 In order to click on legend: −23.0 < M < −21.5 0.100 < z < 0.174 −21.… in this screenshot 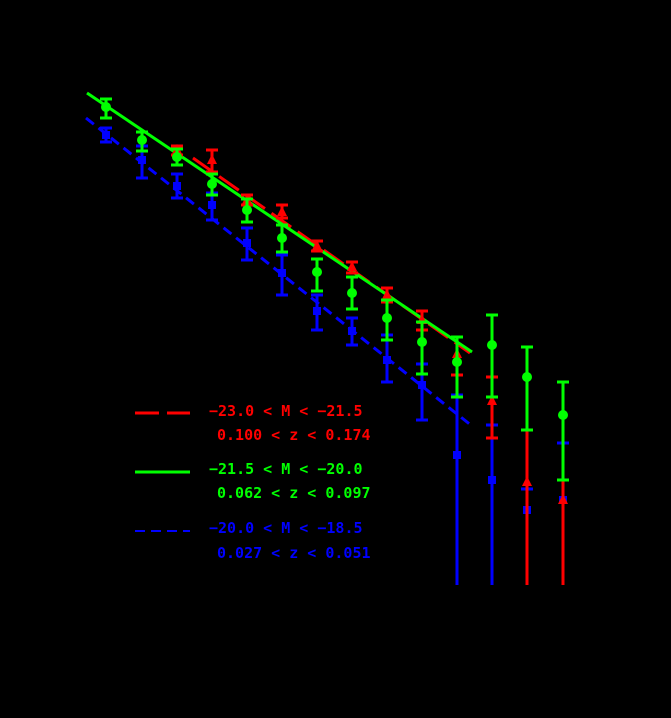, I will do `click(253, 482)`.